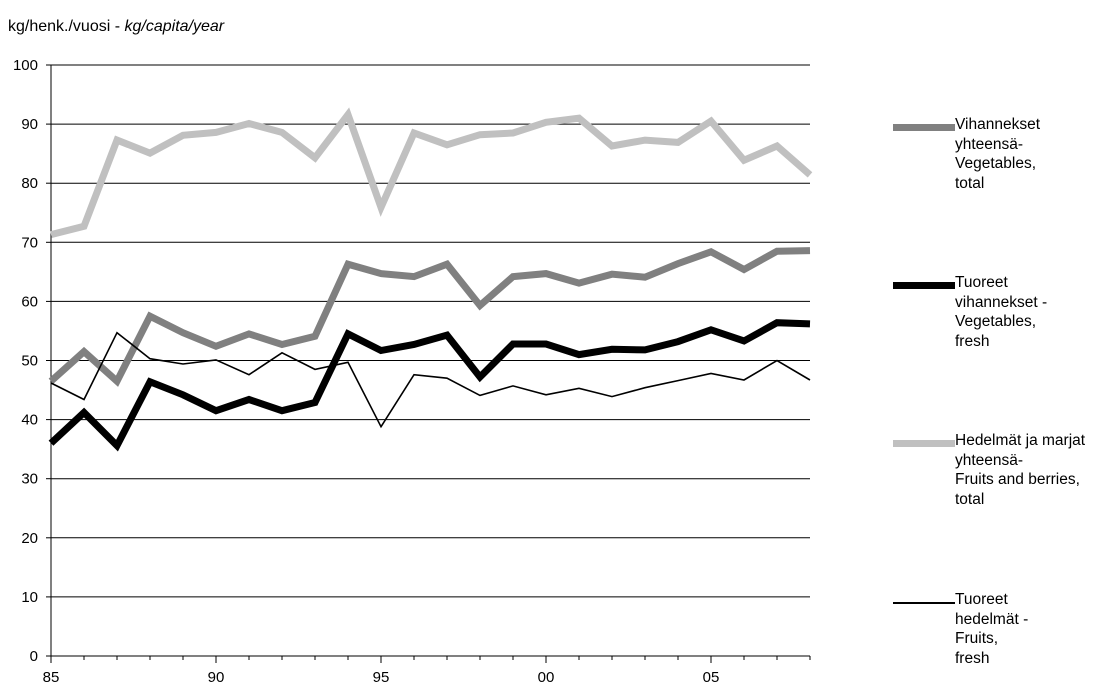 Image resolution: width=1110 pixels, height=690 pixels. What do you see at coordinates (1001, 312) in the screenshot?
I see `legend-label: Tuoreet vihannekset - Vegetables, fresh` at bounding box center [1001, 312].